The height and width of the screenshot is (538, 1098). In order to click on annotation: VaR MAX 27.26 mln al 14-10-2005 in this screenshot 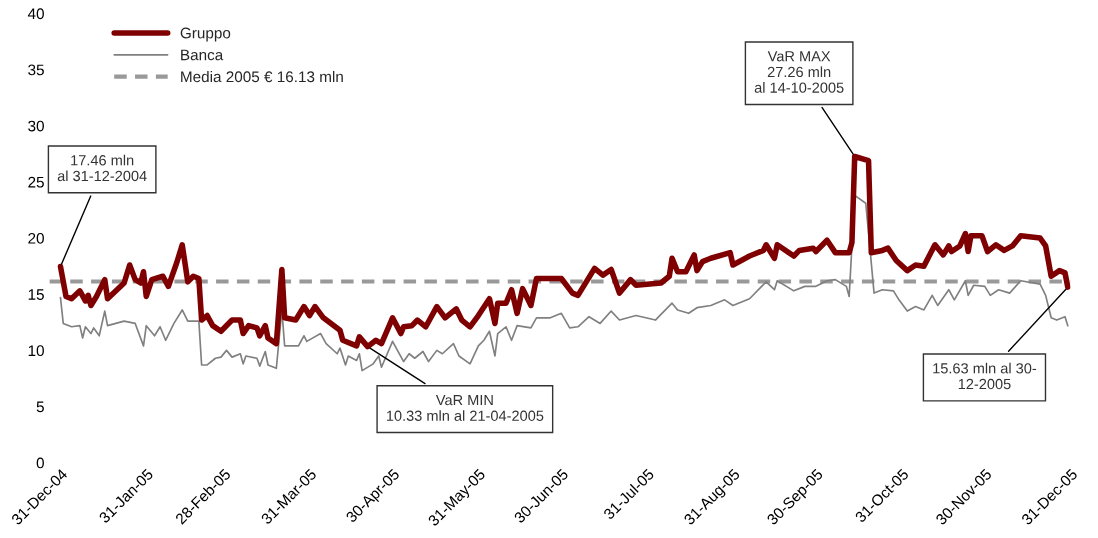, I will do `click(799, 72)`.